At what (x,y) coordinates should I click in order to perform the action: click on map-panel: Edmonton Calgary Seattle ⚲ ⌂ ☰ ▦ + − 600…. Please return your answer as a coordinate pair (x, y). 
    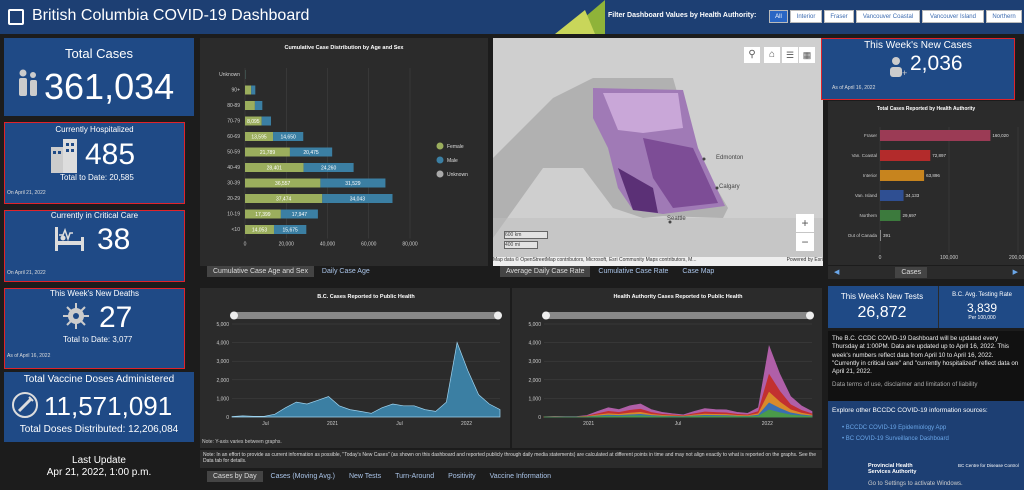
    Looking at the image, I should click on (658, 152).